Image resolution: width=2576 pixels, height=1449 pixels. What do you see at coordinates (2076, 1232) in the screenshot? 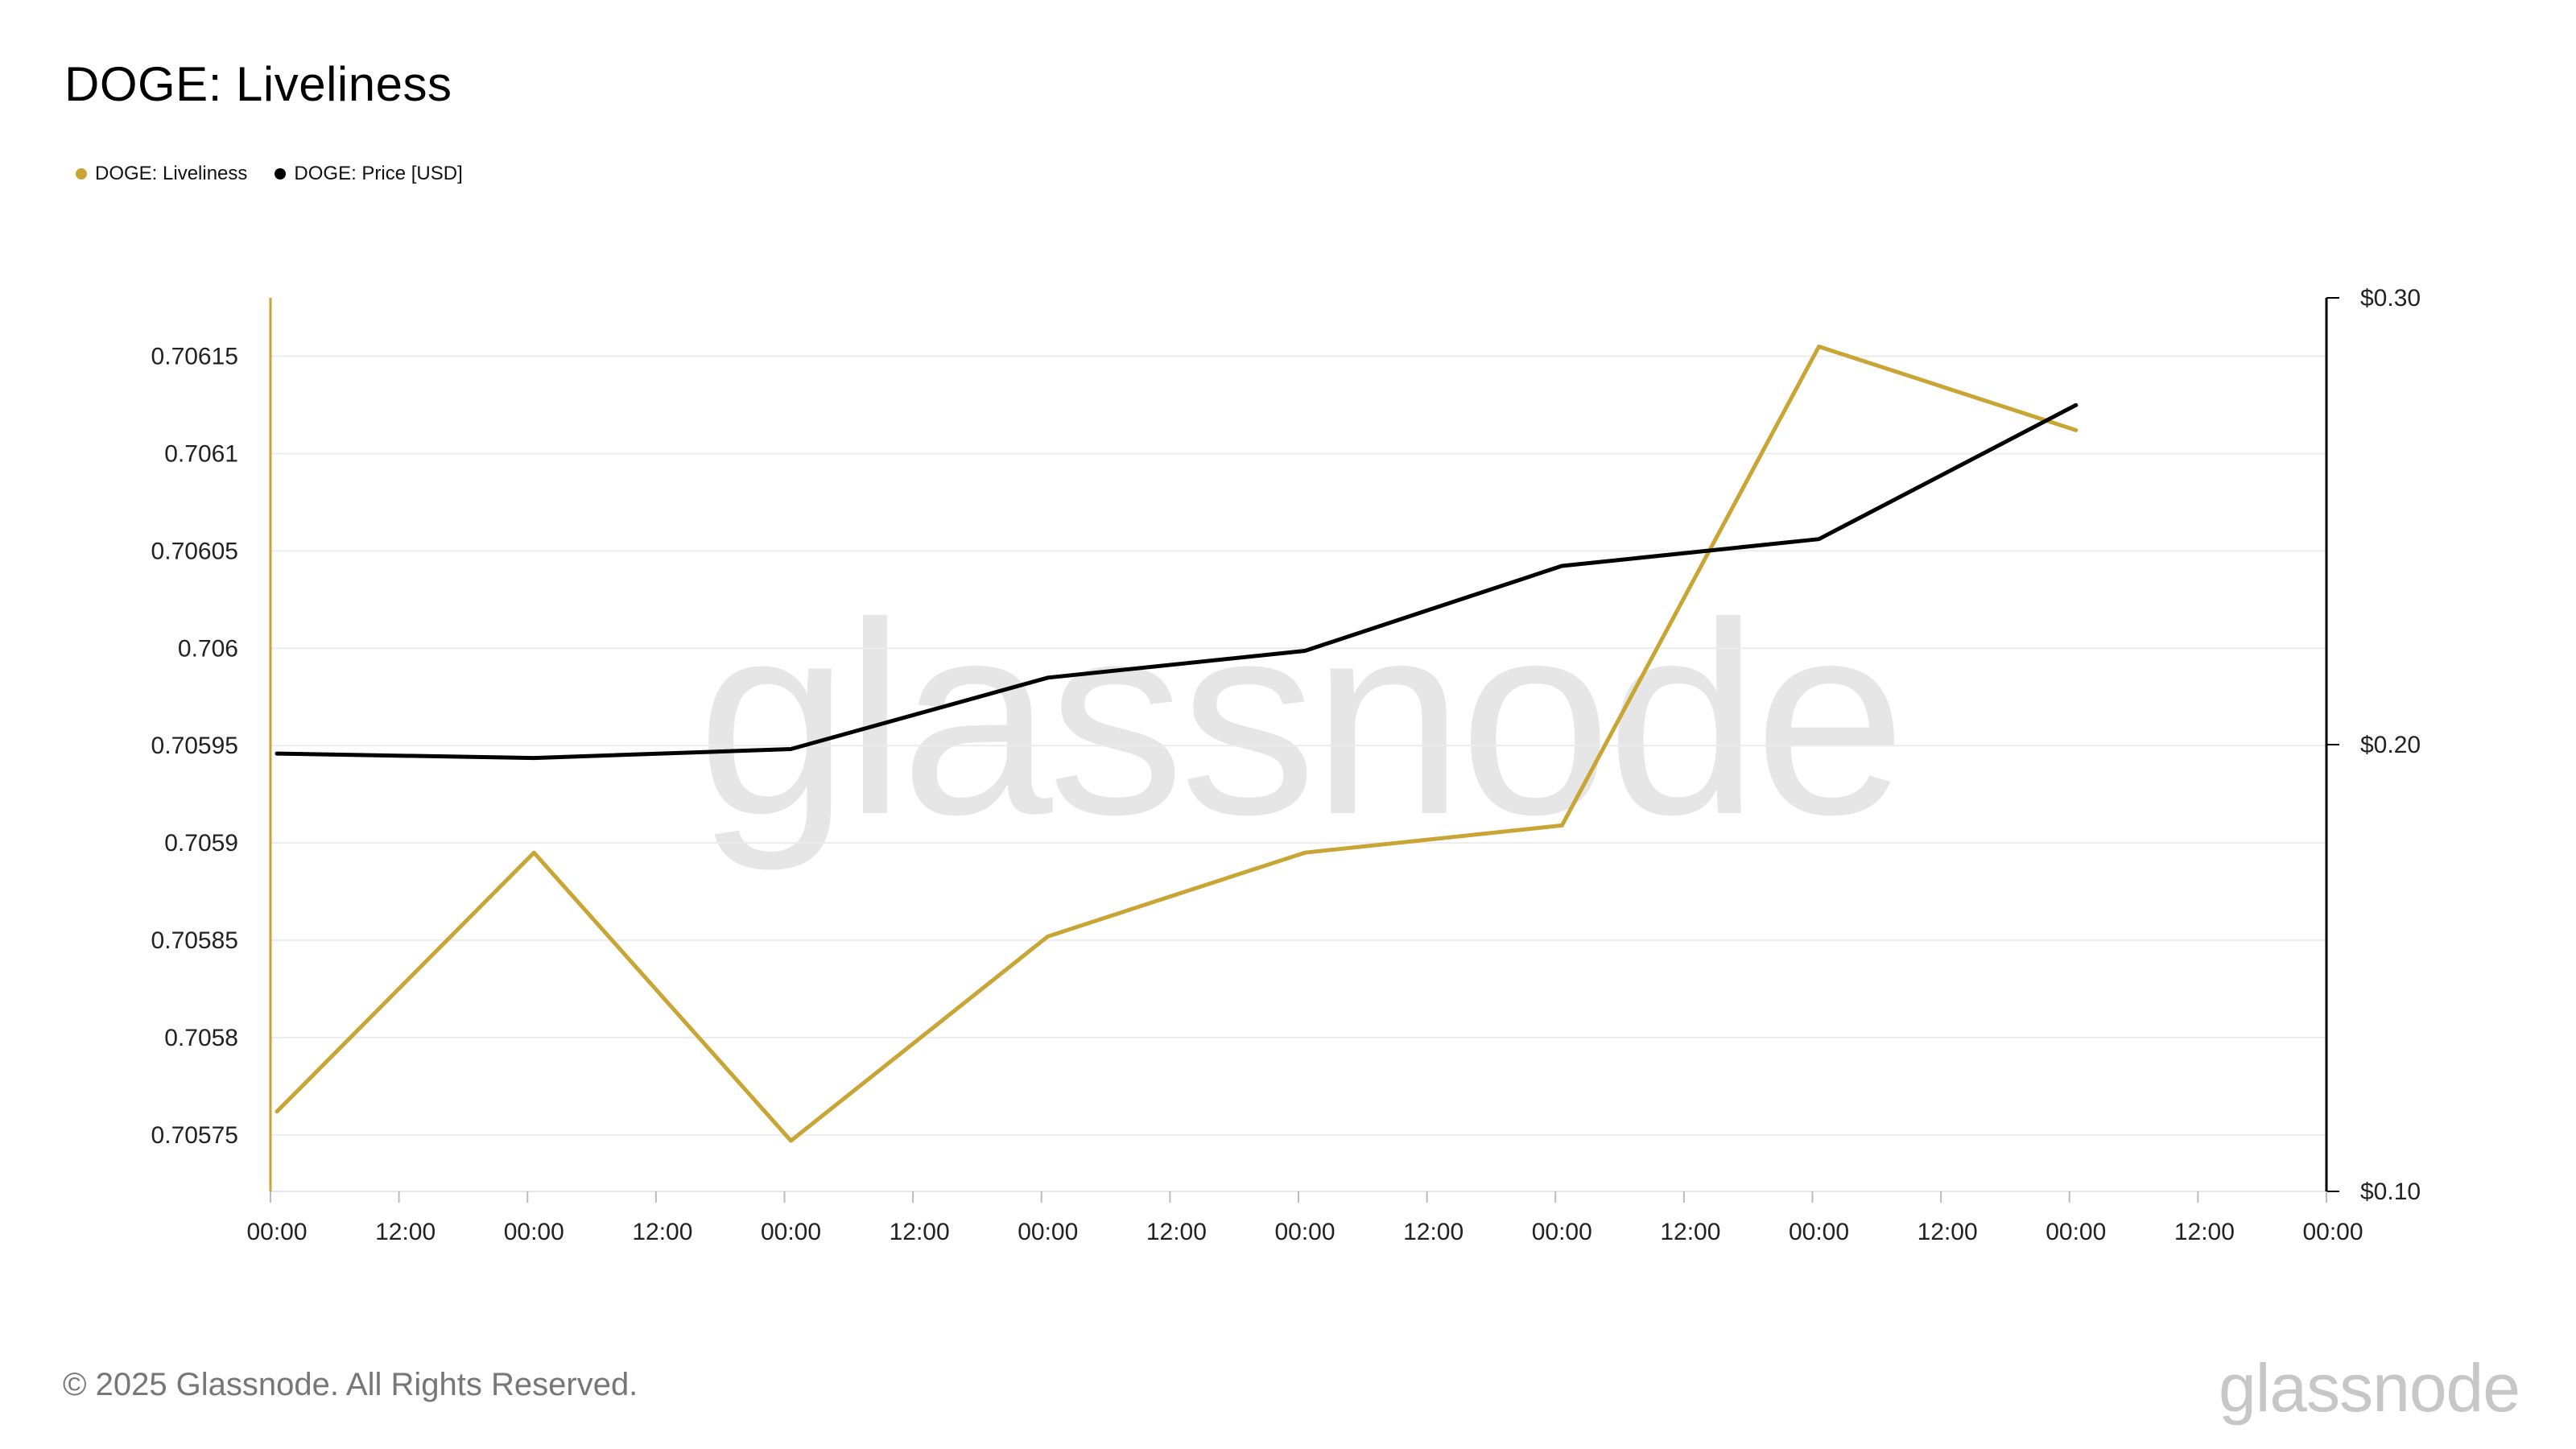
I see `x-tick-label-14: 00:00` at bounding box center [2076, 1232].